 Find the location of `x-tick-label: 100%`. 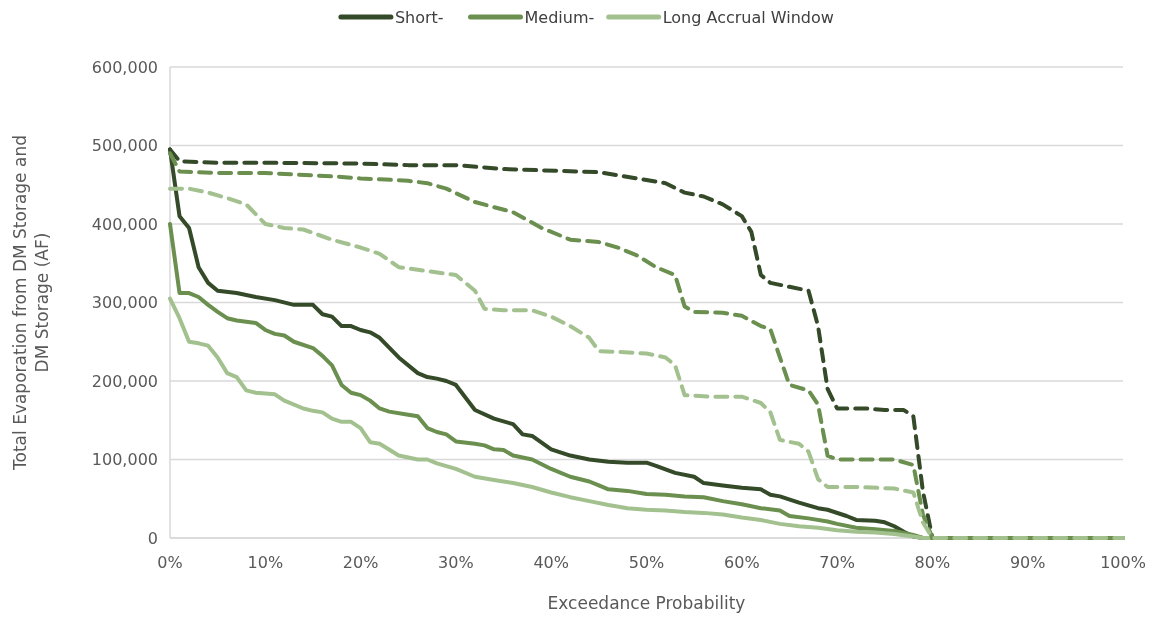

x-tick-label: 100% is located at coordinates (1123, 562).